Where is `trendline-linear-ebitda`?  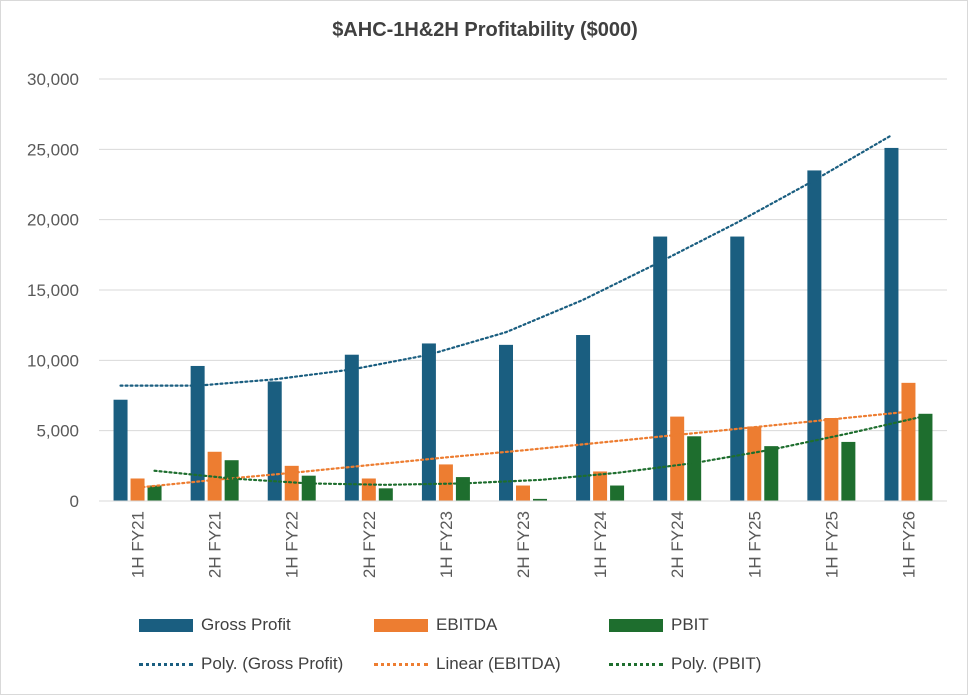 trendline-linear-ebitda is located at coordinates (523, 449).